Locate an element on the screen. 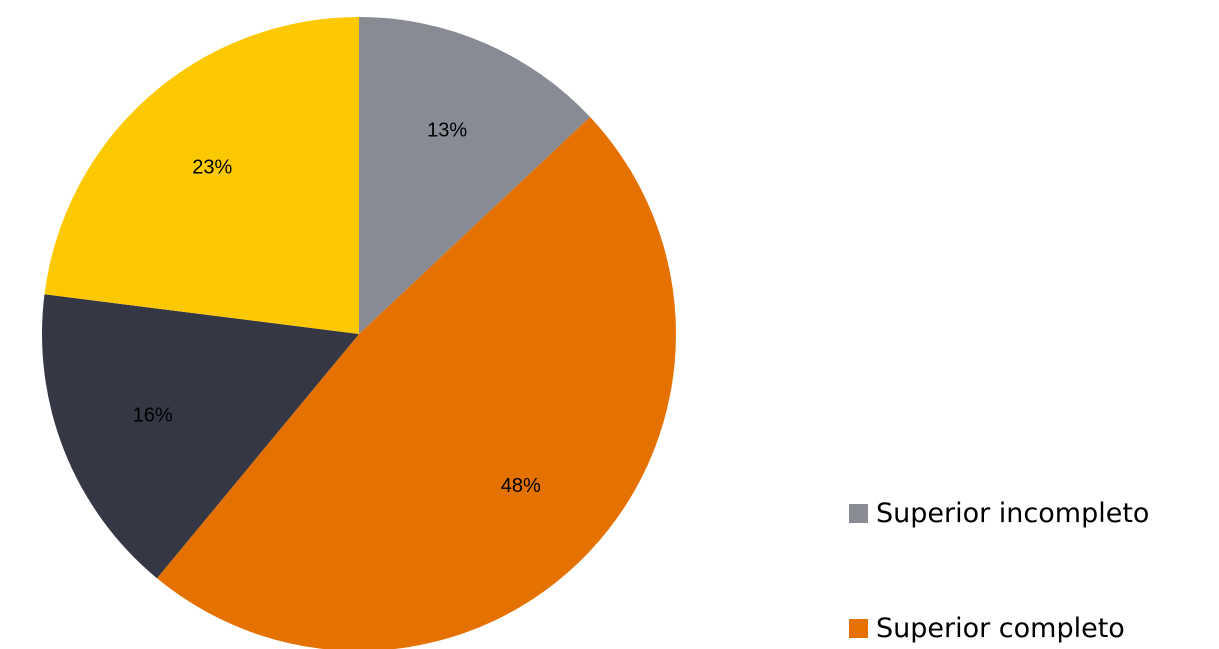  legend-label-superior-completo: Superior completo is located at coordinates (1000, 628).